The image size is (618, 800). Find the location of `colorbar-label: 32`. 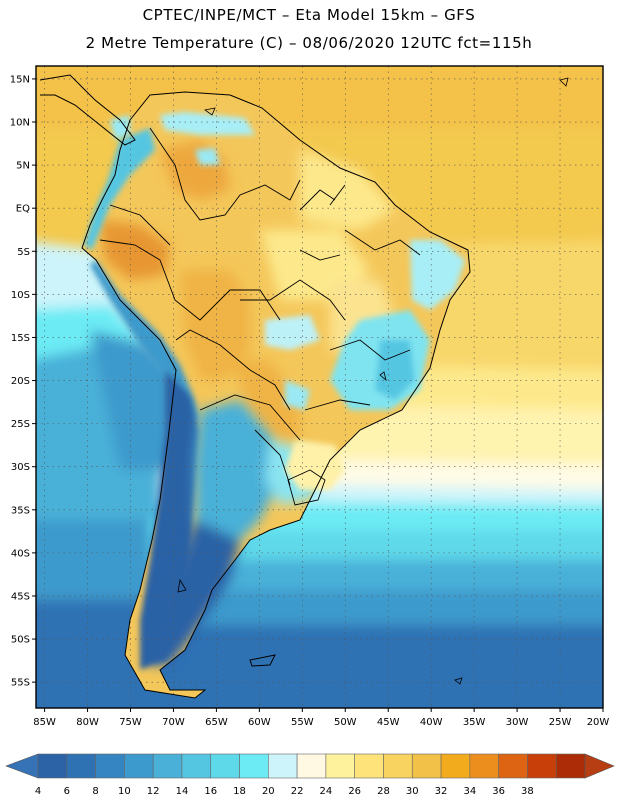

colorbar-label: 32 is located at coordinates (441, 791).